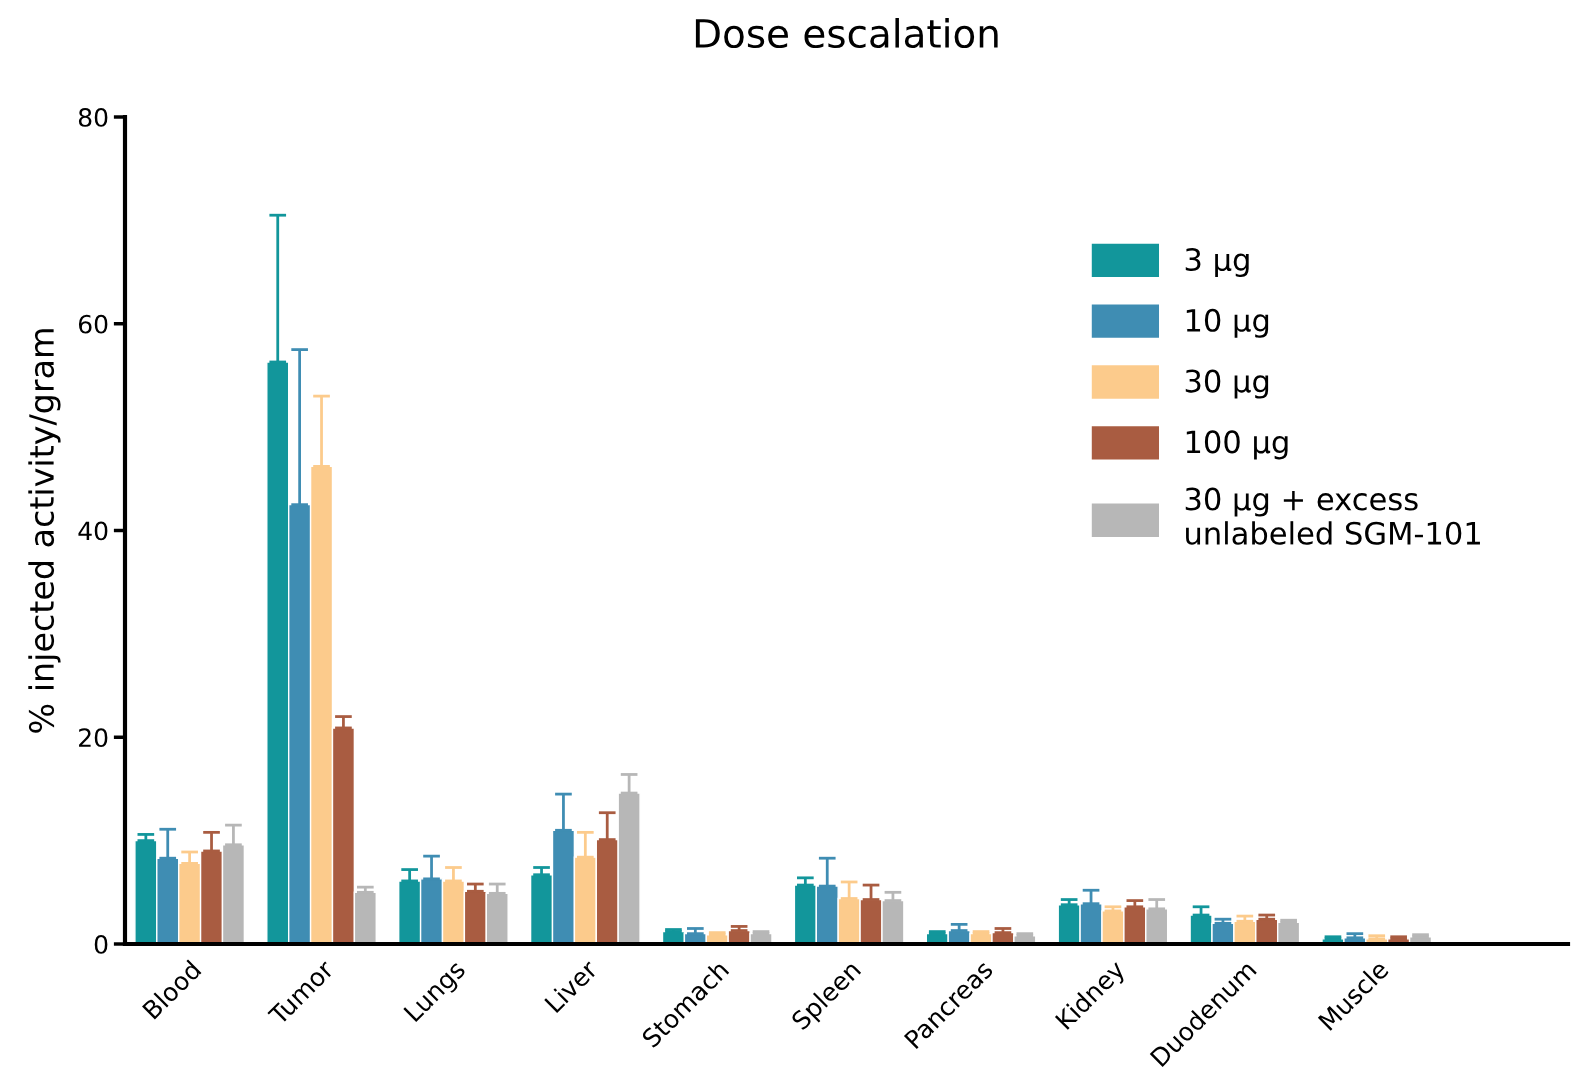  What do you see at coordinates (846, 33) in the screenshot?
I see `chart-title: Dose escalation` at bounding box center [846, 33].